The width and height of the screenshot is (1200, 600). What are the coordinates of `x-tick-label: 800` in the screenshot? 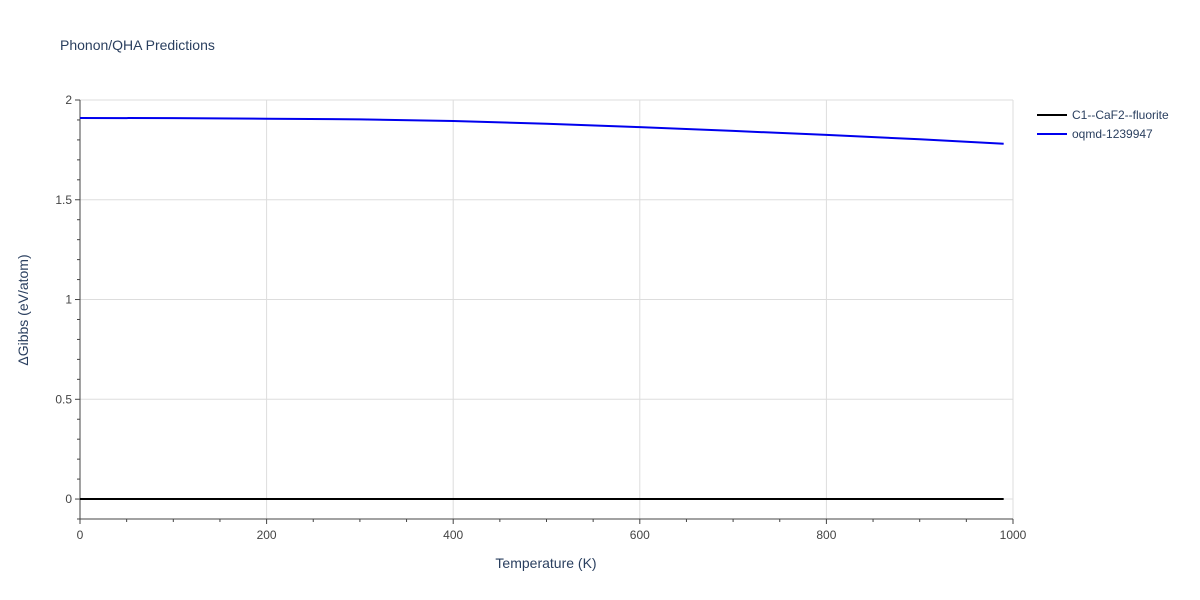 It's located at (826, 535).